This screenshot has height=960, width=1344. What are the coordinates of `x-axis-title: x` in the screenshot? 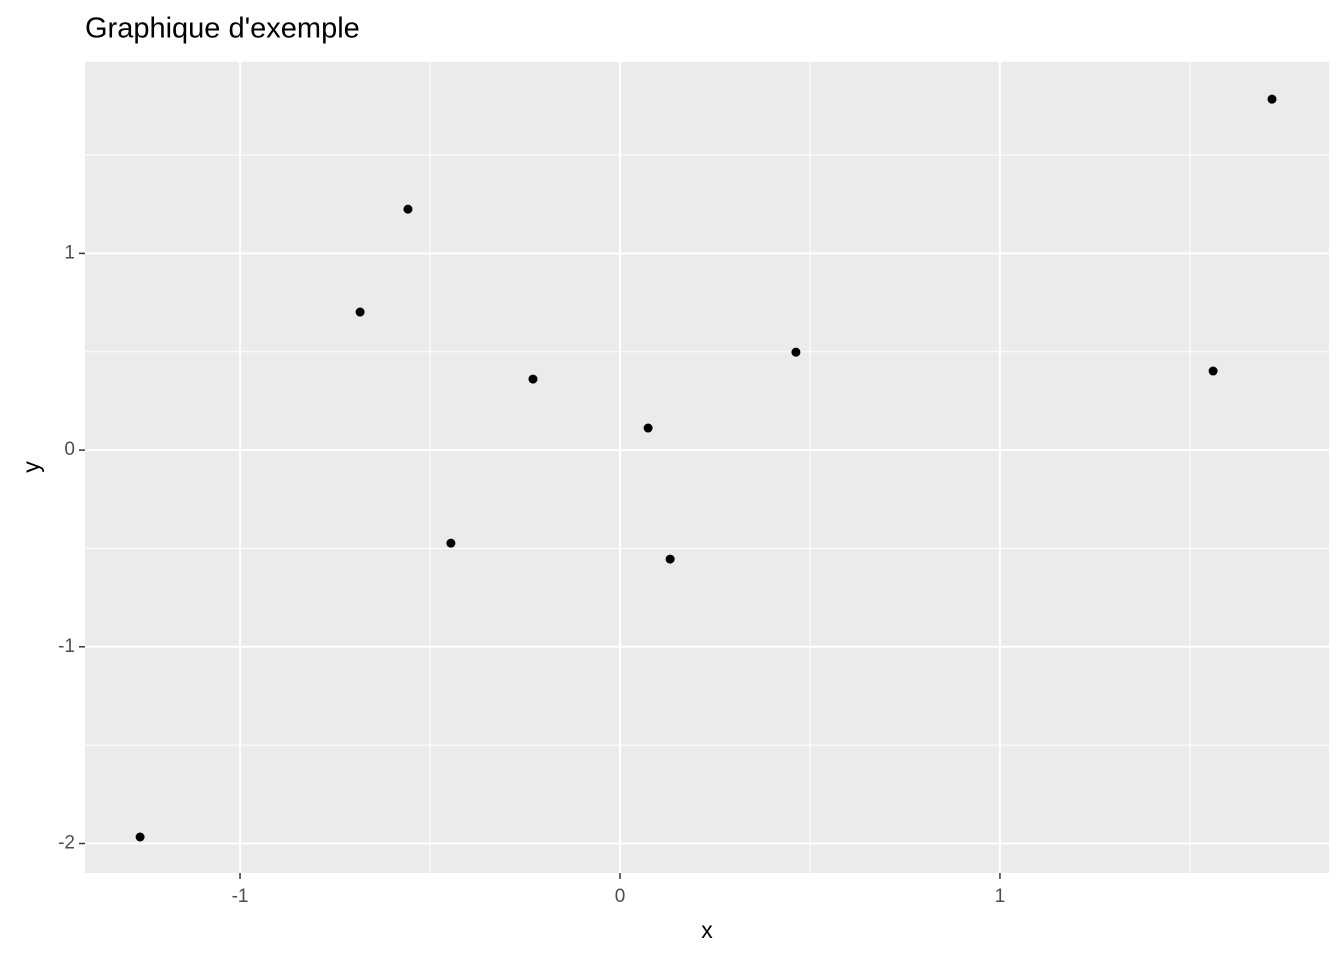 It's located at (707, 930).